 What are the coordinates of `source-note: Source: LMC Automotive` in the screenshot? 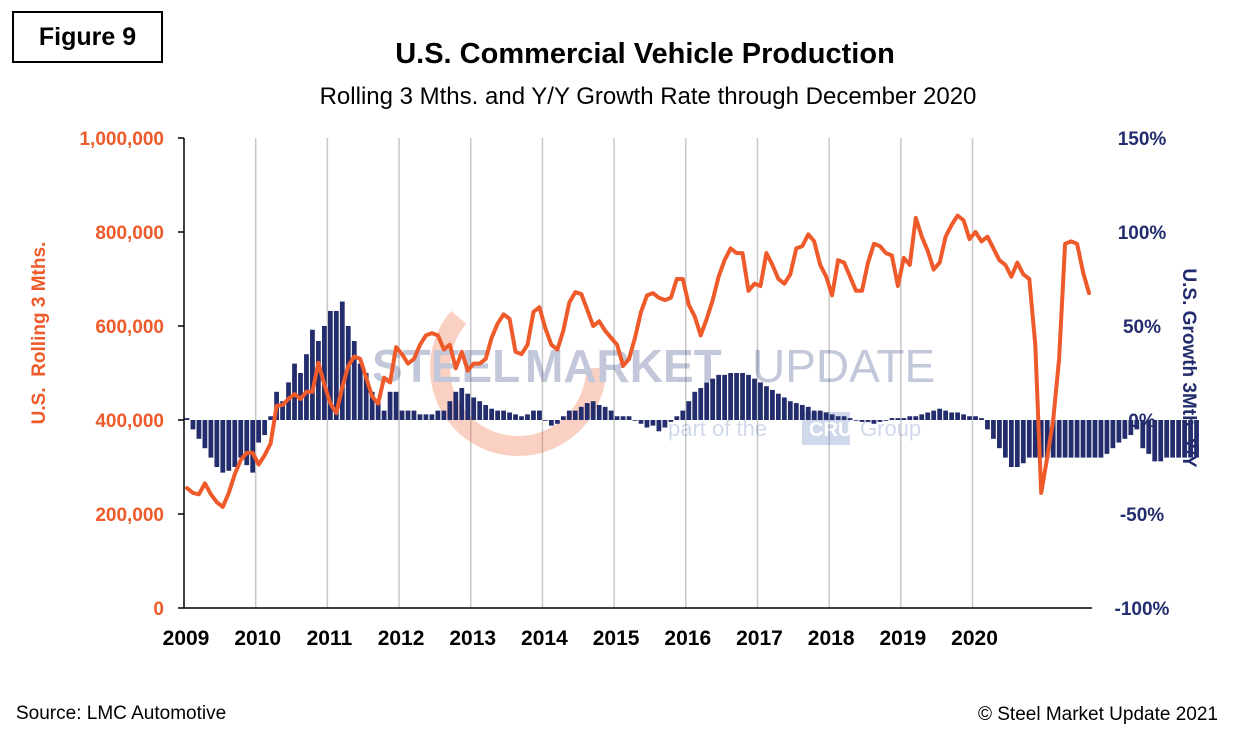 It's located at (121, 713).